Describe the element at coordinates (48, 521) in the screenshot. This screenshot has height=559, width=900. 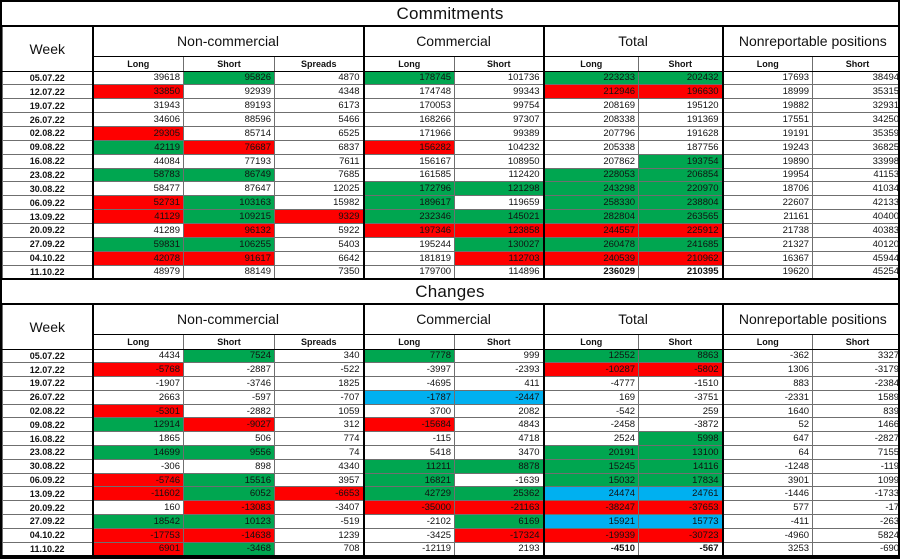
I see `week-cell: 27.09.22` at that location.